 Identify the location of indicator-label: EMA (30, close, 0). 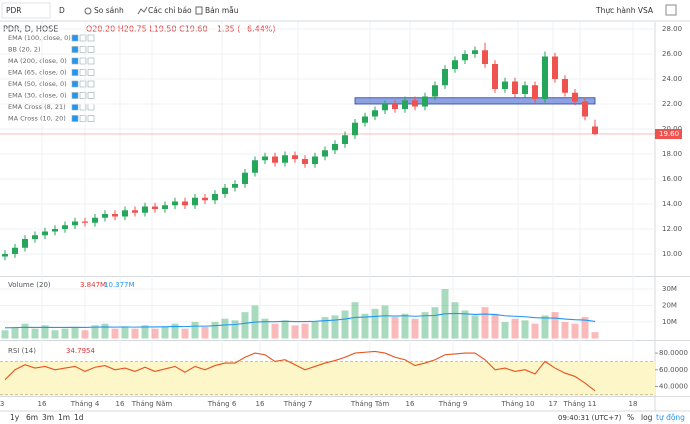
(37, 96).